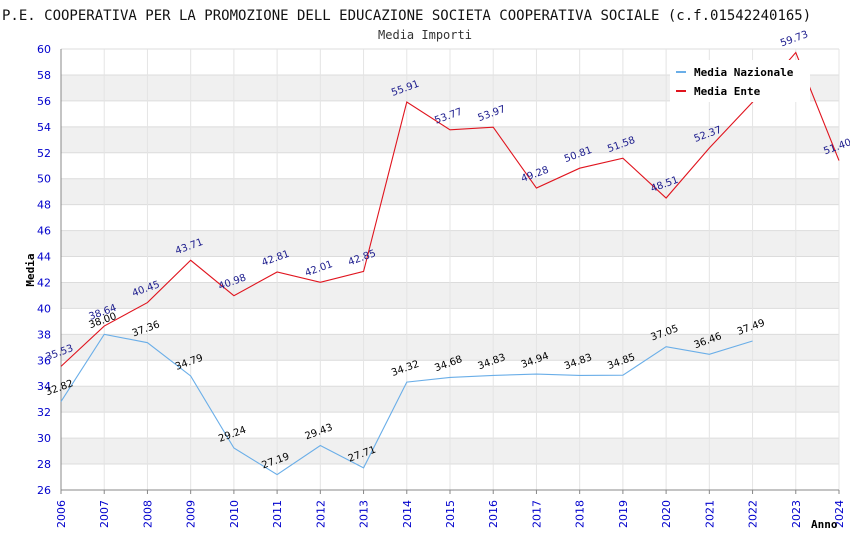  I want to click on y-tick-label: 40, so click(44, 308).